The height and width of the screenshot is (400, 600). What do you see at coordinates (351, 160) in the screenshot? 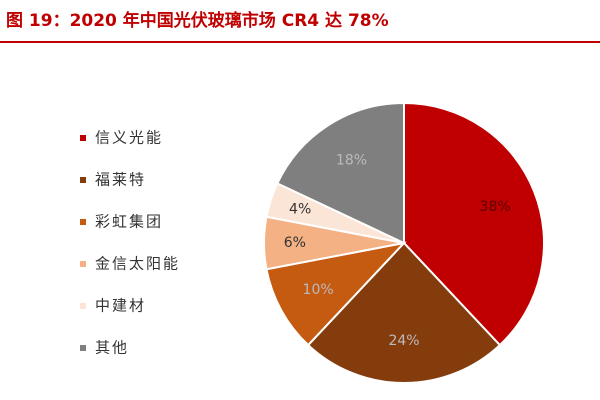
I see `data-label: 18%` at bounding box center [351, 160].